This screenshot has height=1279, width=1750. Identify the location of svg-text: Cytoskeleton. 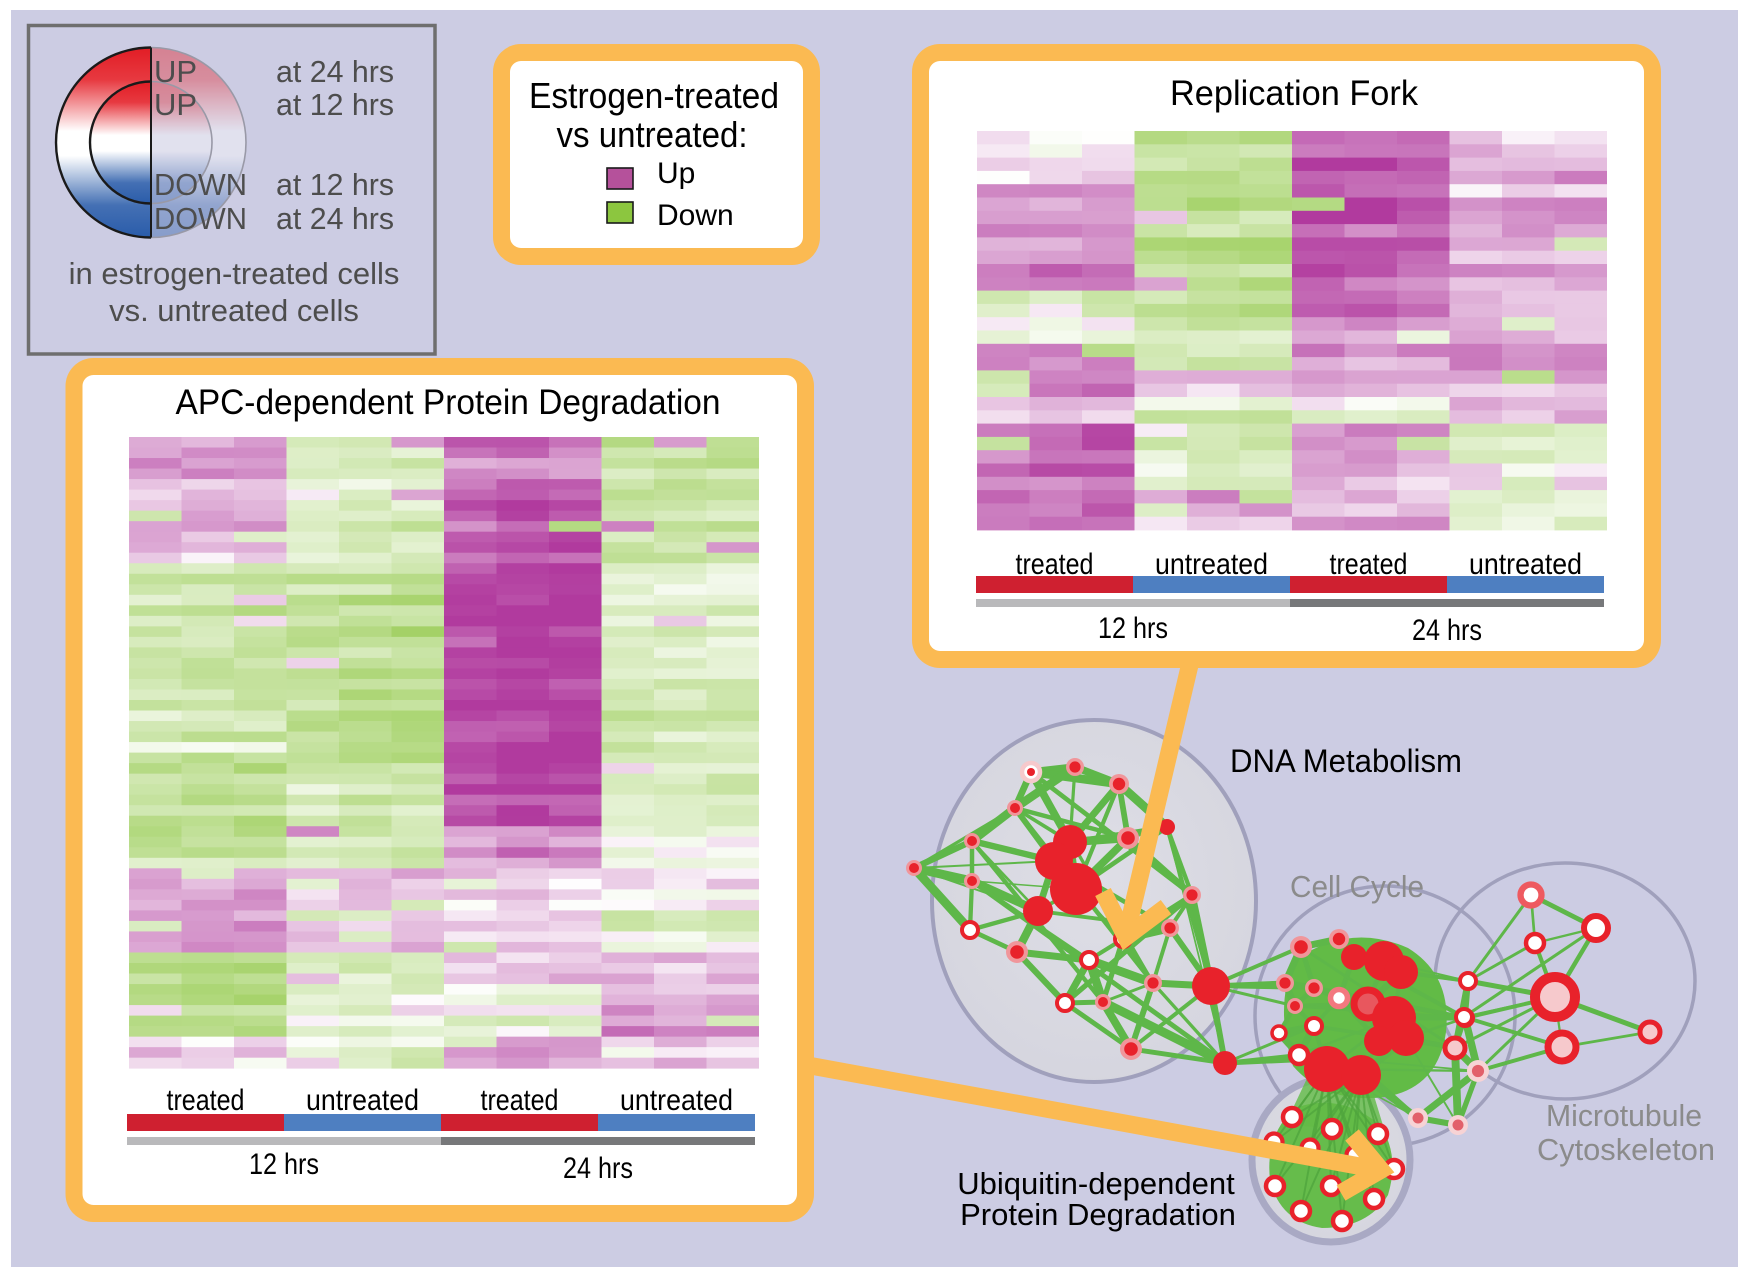
(1626, 1149).